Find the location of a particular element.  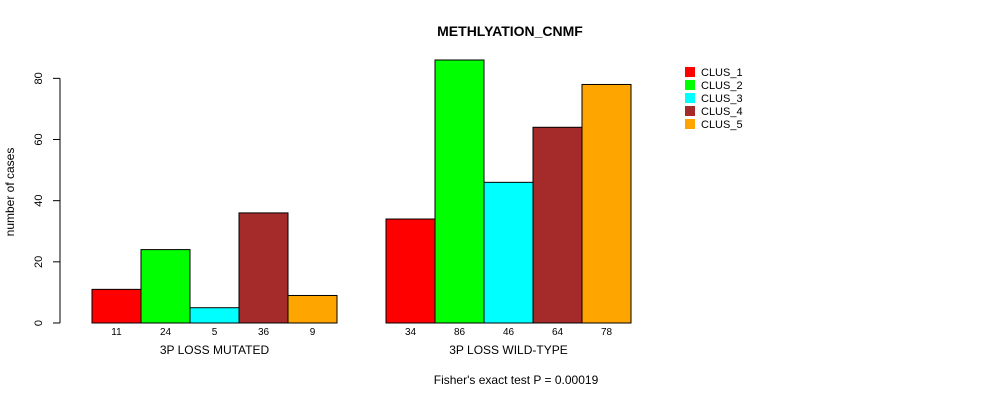

bar-value-label: 46 is located at coordinates (509, 332).